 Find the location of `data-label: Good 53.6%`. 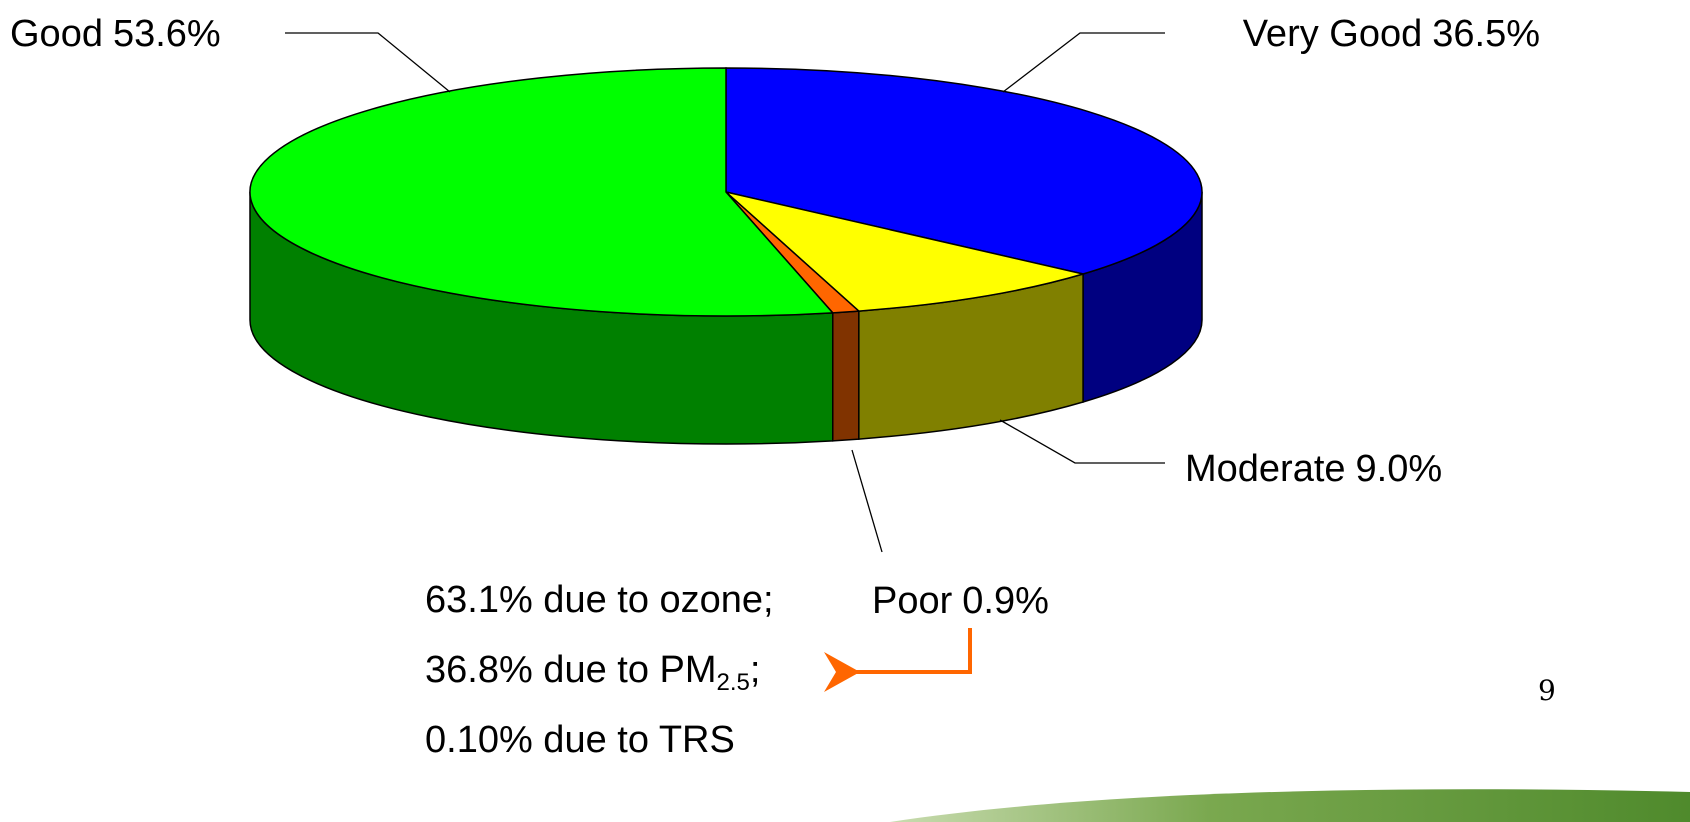

data-label: Good 53.6% is located at coordinates (115, 34).